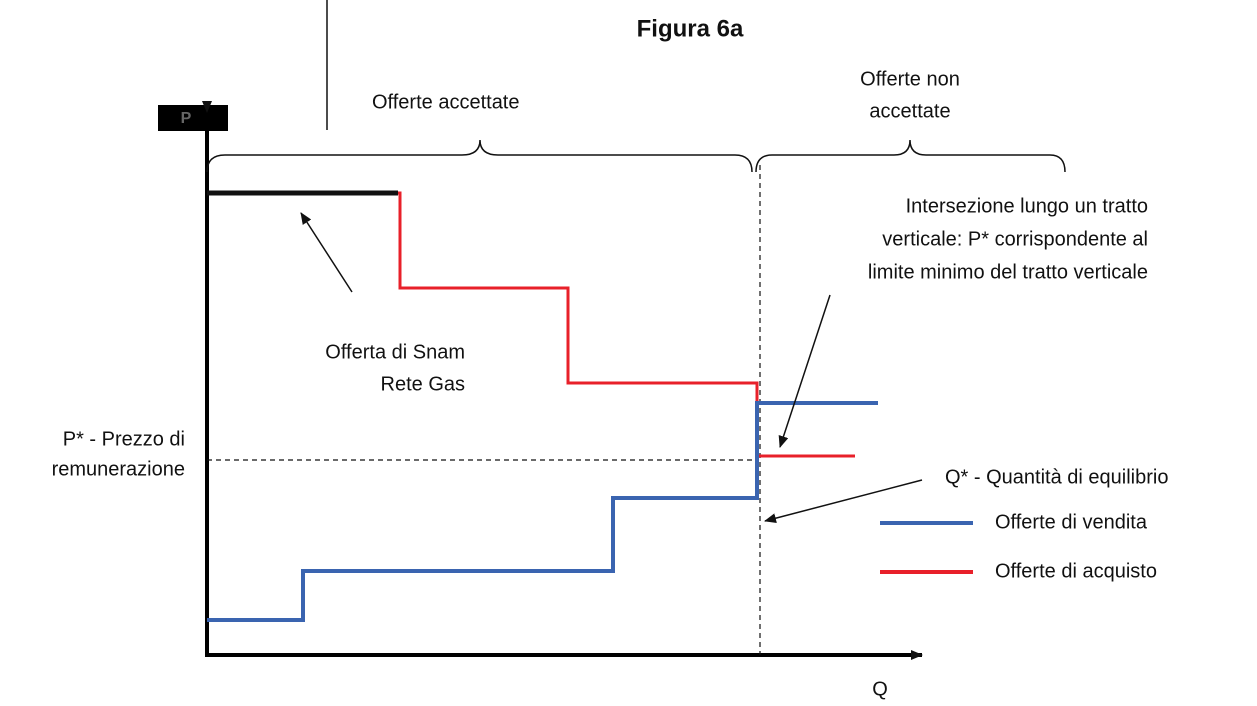 This screenshot has height=706, width=1257. I want to click on legend: Offerte di vendita Offerte di acquisto, so click(1018, 546).